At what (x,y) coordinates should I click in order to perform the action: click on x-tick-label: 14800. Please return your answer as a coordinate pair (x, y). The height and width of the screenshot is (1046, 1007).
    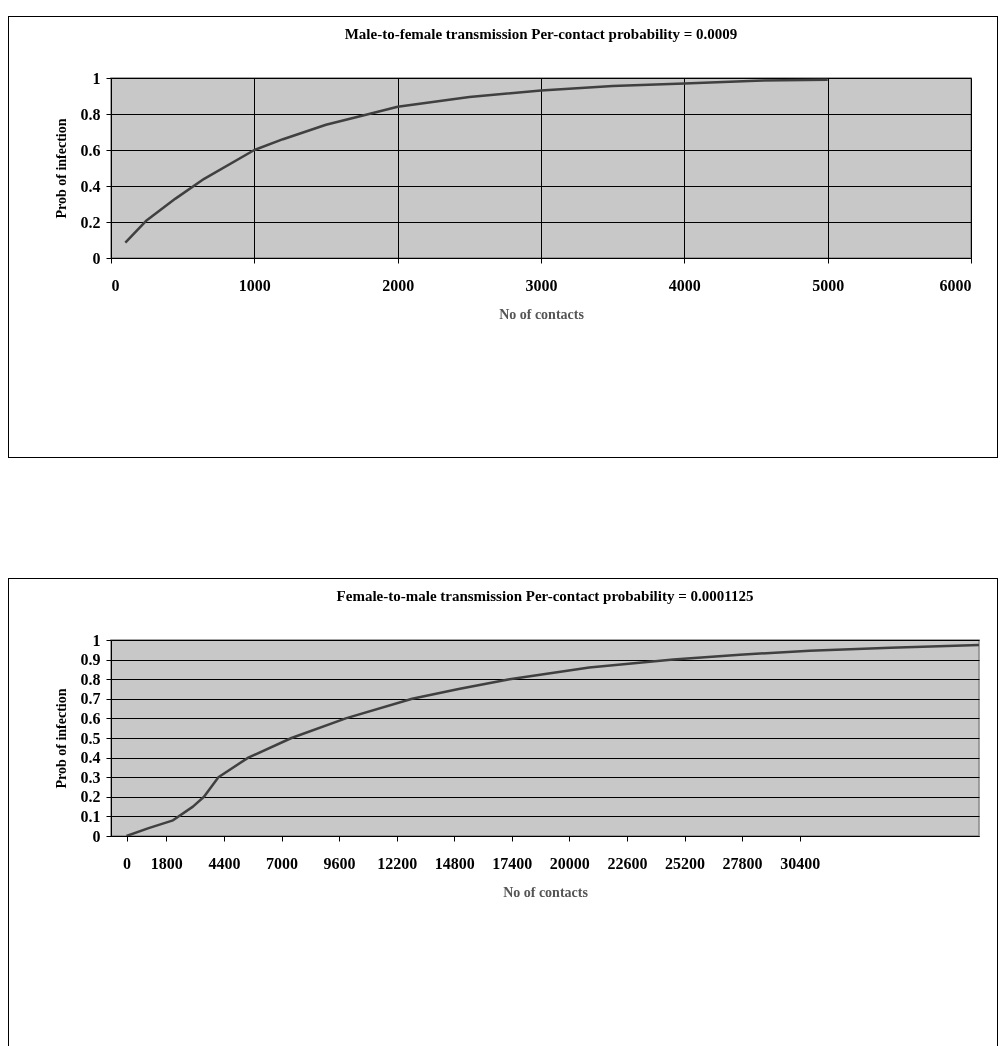
    Looking at the image, I should click on (454, 863).